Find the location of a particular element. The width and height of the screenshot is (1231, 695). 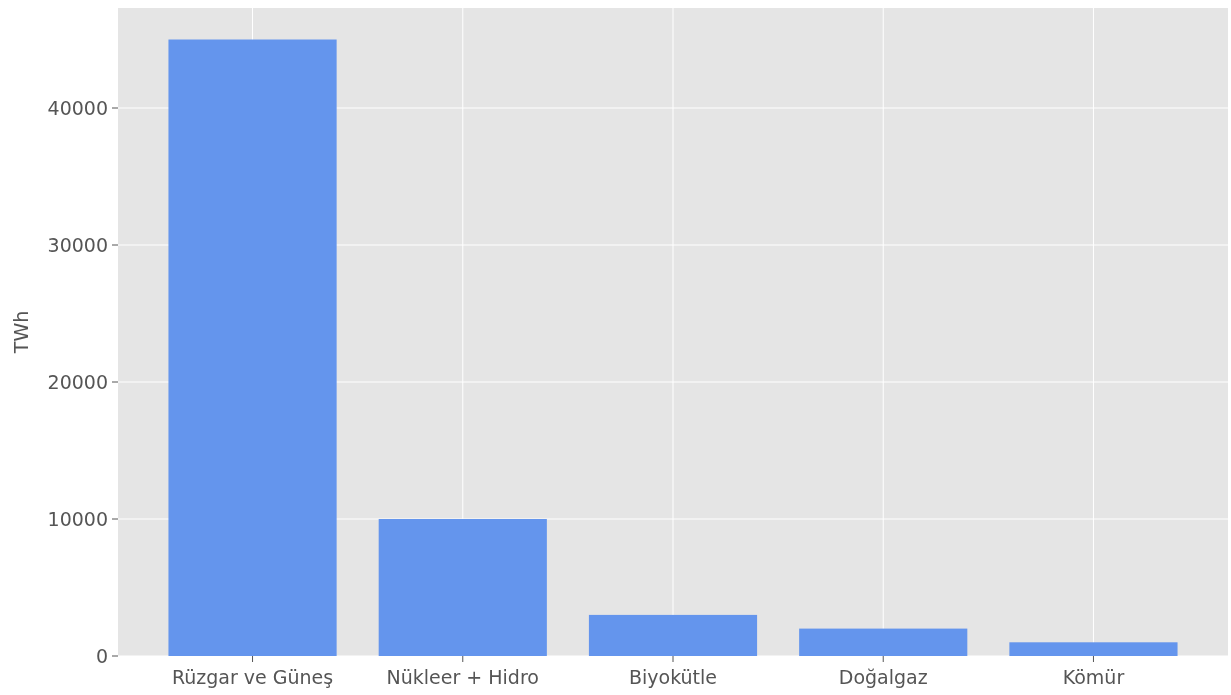

x-tick-label: Rüzgar ve Güneş is located at coordinates (252, 677).